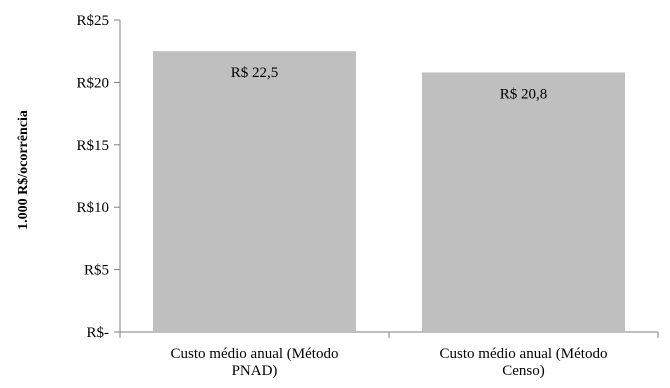 The width and height of the screenshot is (670, 388). I want to click on y-axis-title: 1.000 R$/ocorrência, so click(23, 170).